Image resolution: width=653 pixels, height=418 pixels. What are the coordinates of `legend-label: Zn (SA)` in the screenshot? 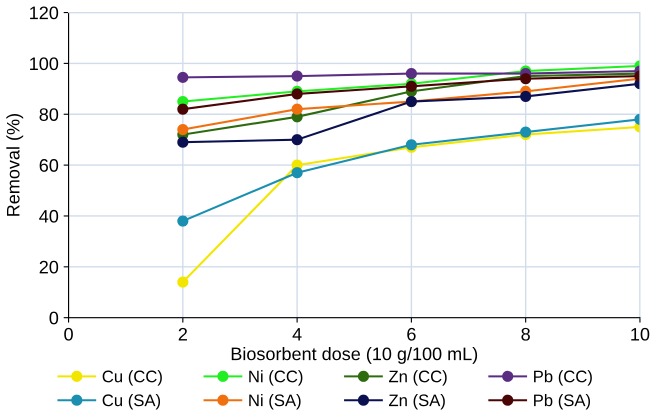 It's located at (416, 402).